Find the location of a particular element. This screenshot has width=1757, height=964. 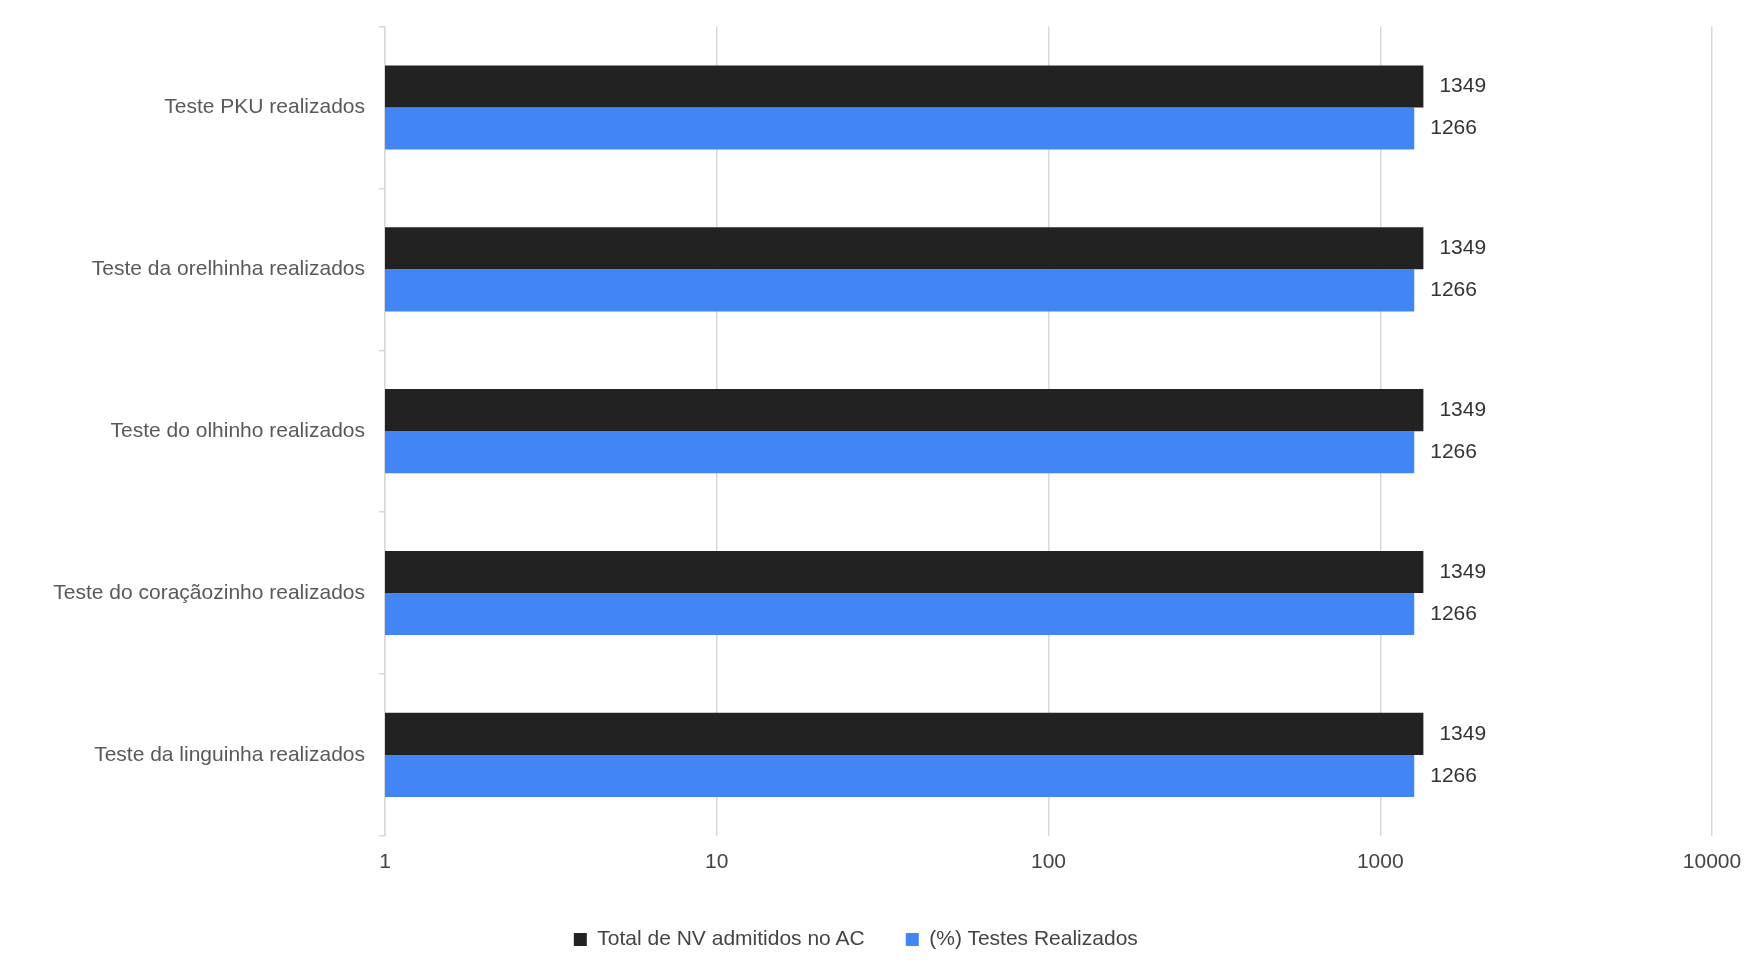

y-tick-label: Teste da orelhinha realizados is located at coordinates (228, 268).